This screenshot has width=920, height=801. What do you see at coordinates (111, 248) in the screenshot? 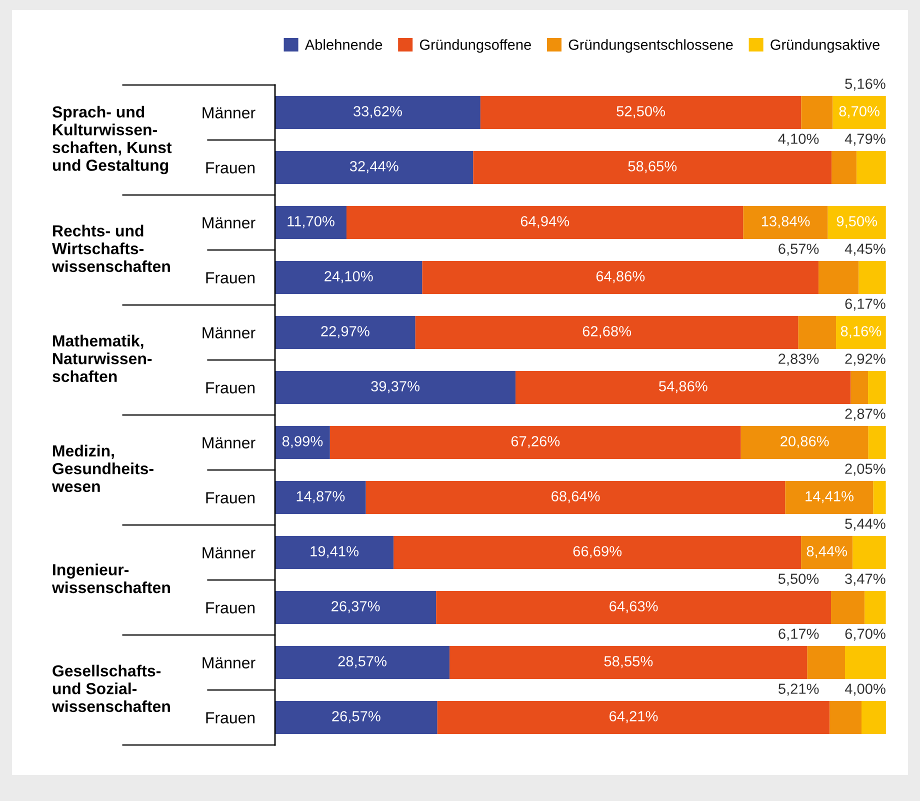
I see `text: Rechts- und Wirtschafts- wissenschaften` at bounding box center [111, 248].